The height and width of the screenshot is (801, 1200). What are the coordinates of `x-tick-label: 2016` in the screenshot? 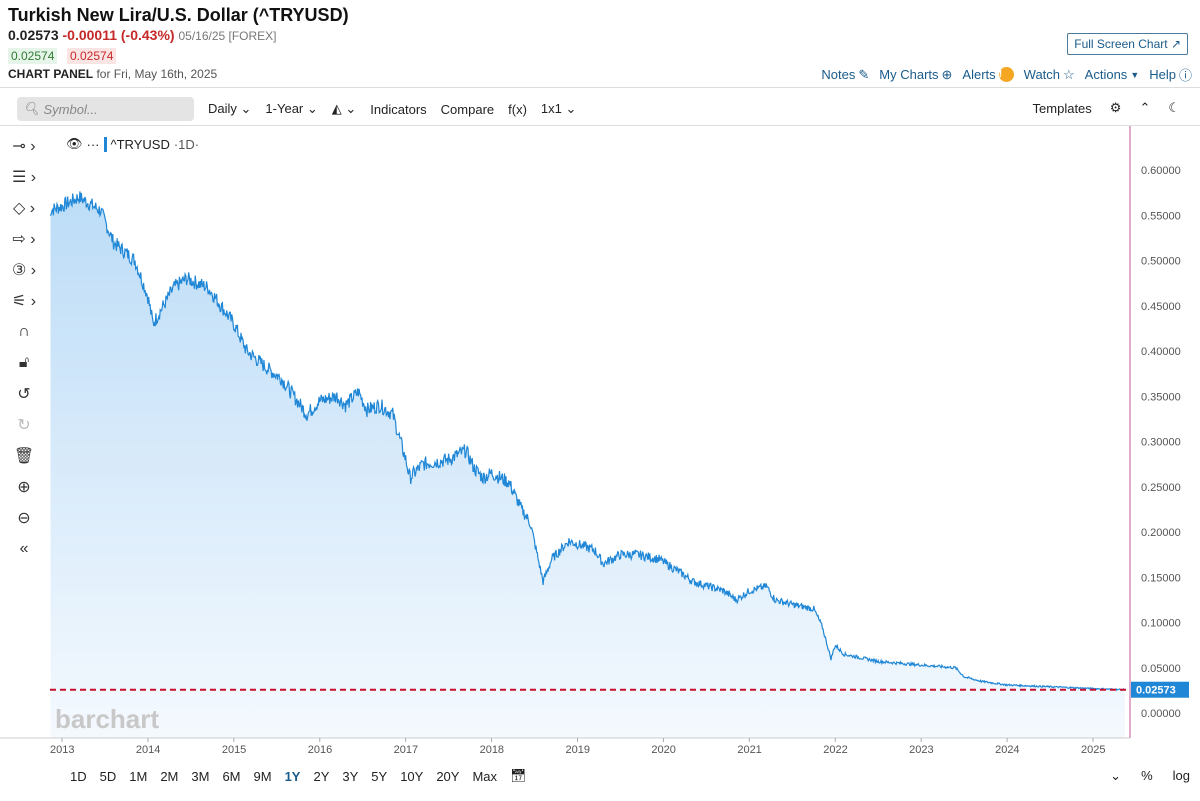 It's located at (320, 750).